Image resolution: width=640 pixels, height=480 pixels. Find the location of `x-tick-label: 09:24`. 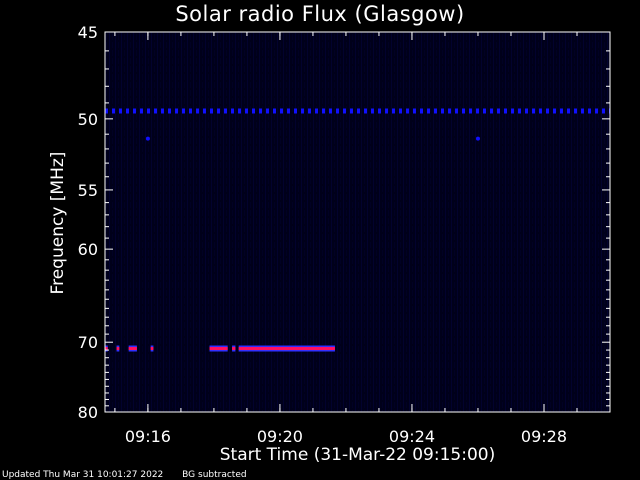

x-tick-label: 09:24 is located at coordinates (412, 436).